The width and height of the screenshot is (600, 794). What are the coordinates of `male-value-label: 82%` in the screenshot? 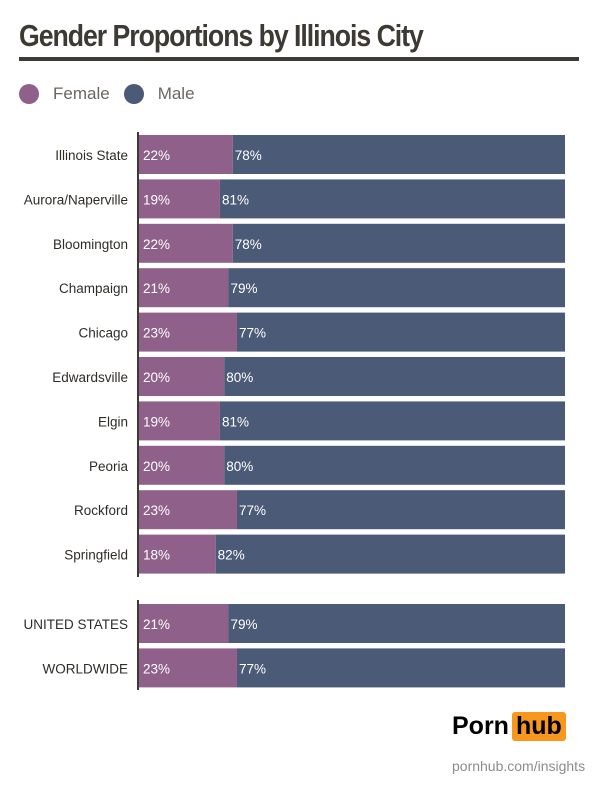 It's located at (231, 555).